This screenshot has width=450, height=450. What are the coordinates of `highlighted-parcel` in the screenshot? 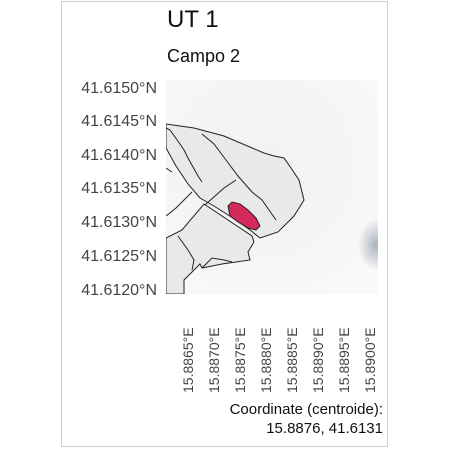 It's located at (244, 216).